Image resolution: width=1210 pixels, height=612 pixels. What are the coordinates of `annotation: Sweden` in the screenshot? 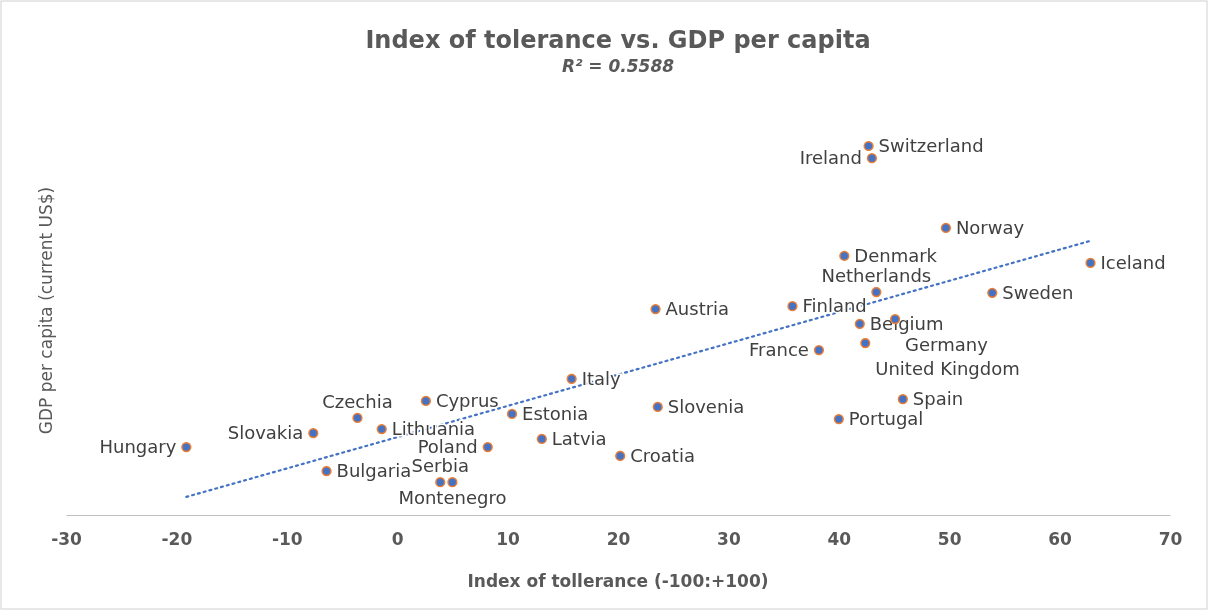 It's located at (1038, 292).